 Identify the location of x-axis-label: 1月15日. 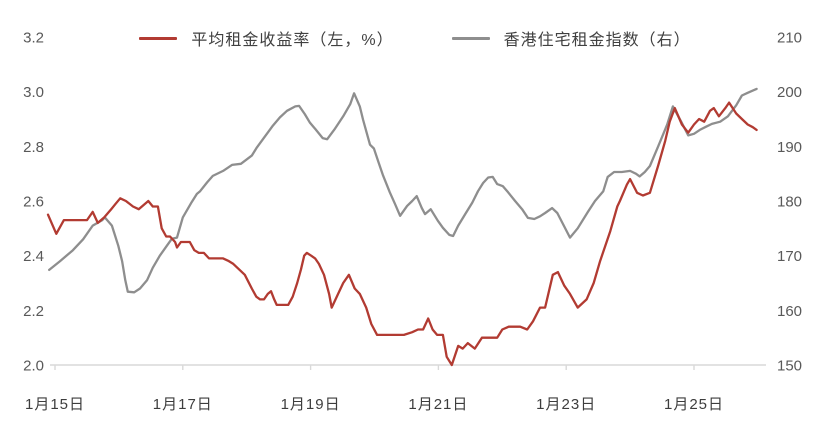
(55, 404).